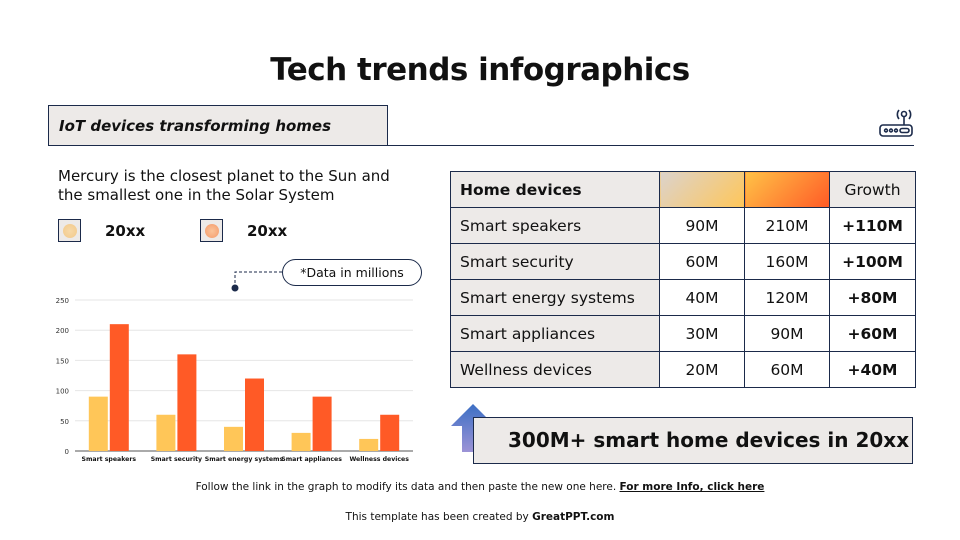 This screenshot has width=960, height=540. I want to click on table-row: Smart speakers 90M 210M +110M, so click(683, 225).